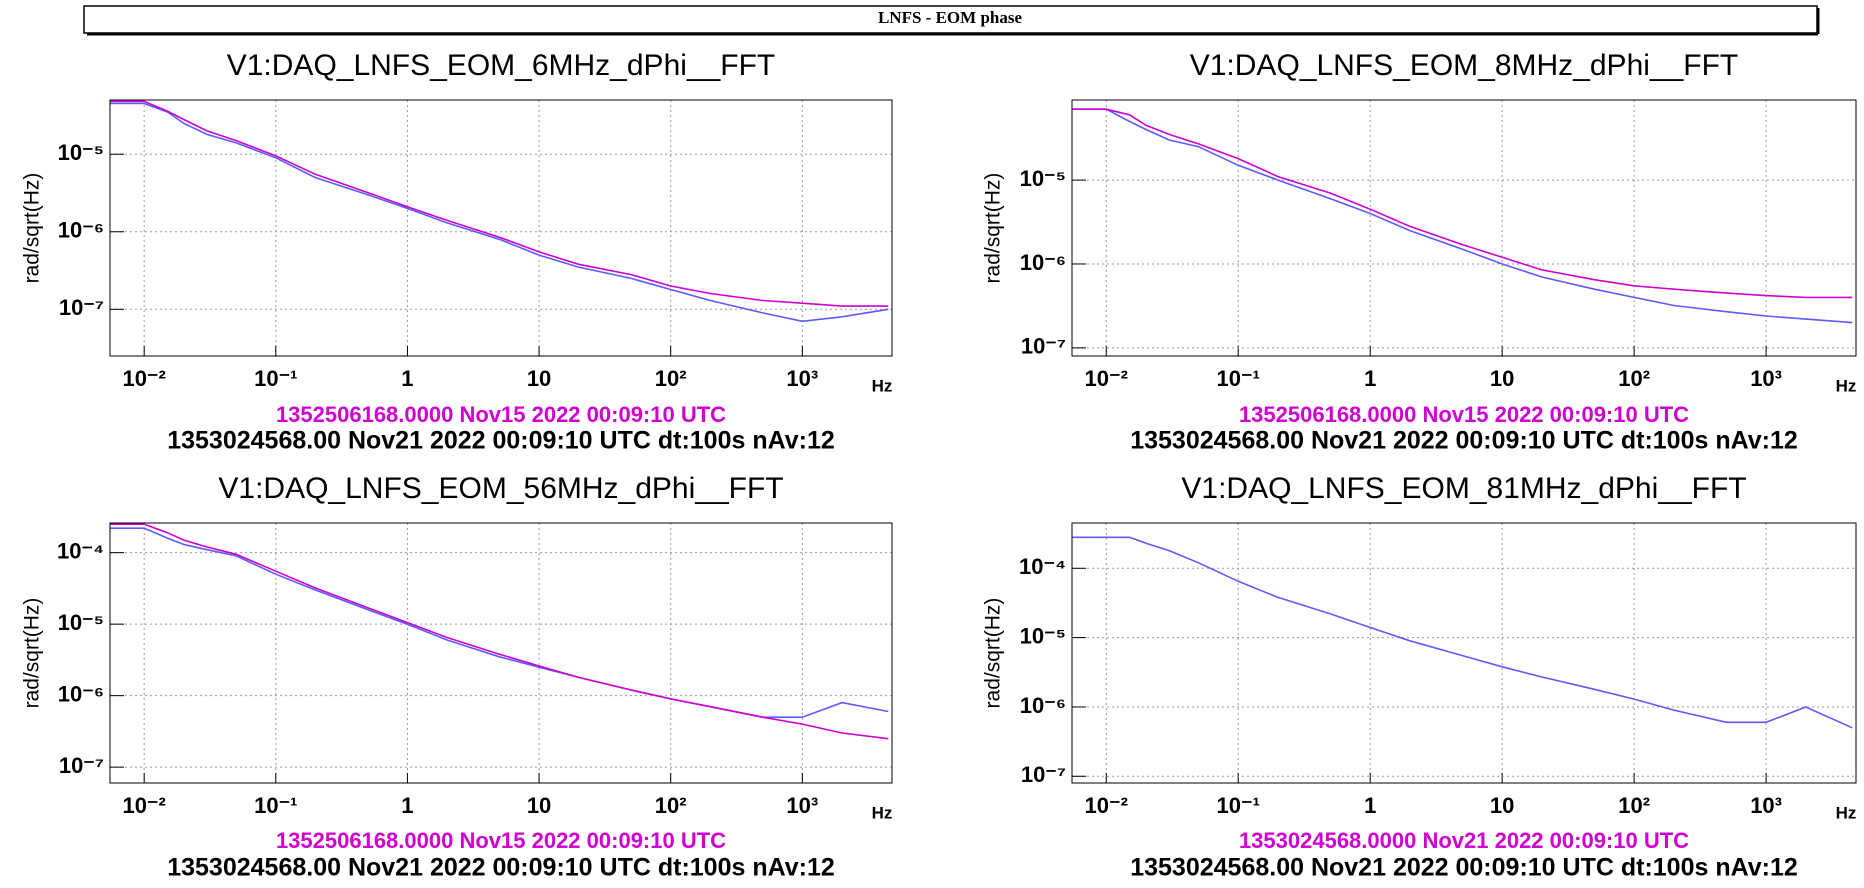  Describe the element at coordinates (1463, 488) in the screenshot. I see `chart-title: V1:DAQ_LNFS_EOM_81MHz_dPhi__FFT` at that location.